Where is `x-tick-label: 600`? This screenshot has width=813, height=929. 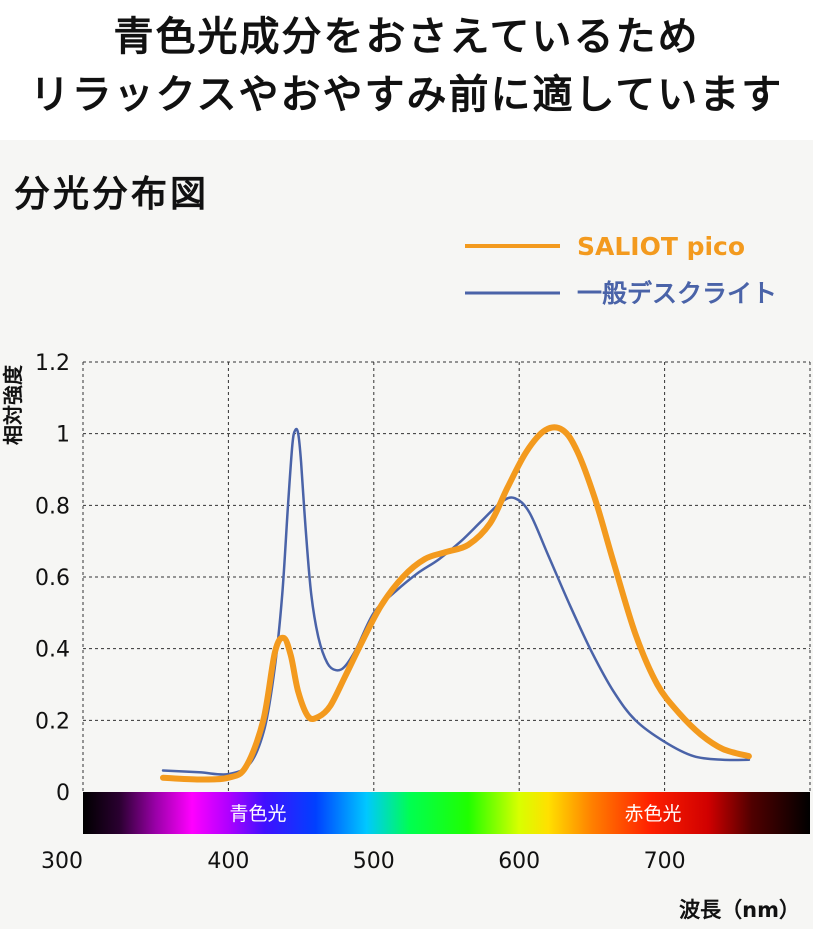 x-tick-label: 600 is located at coordinates (519, 861).